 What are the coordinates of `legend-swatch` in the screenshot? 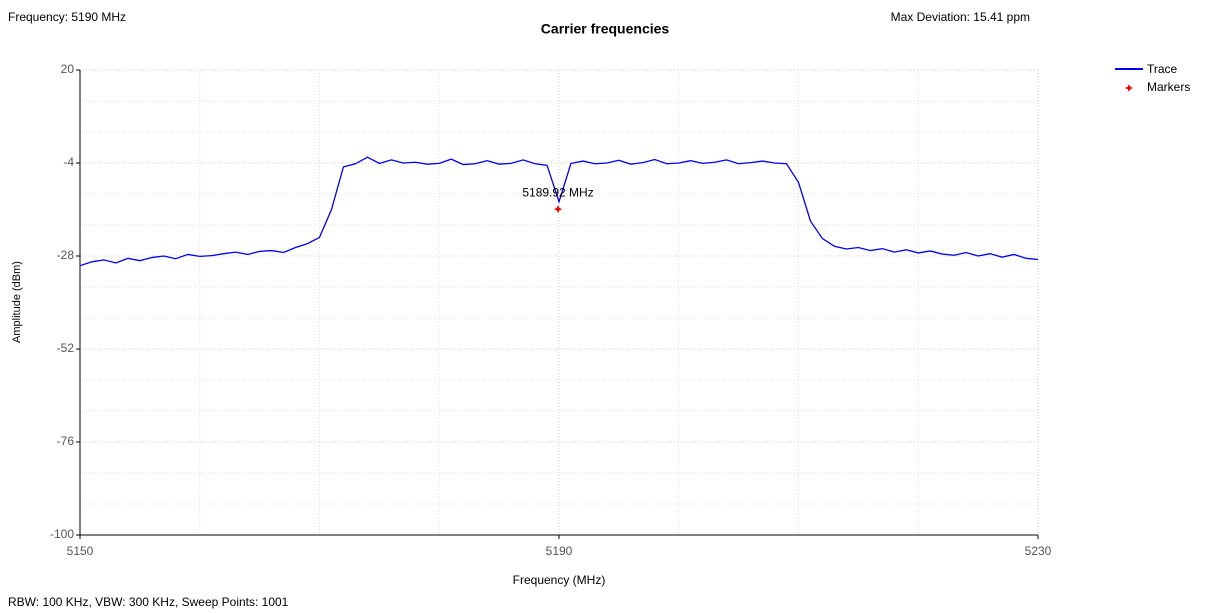 It's located at (1129, 88).